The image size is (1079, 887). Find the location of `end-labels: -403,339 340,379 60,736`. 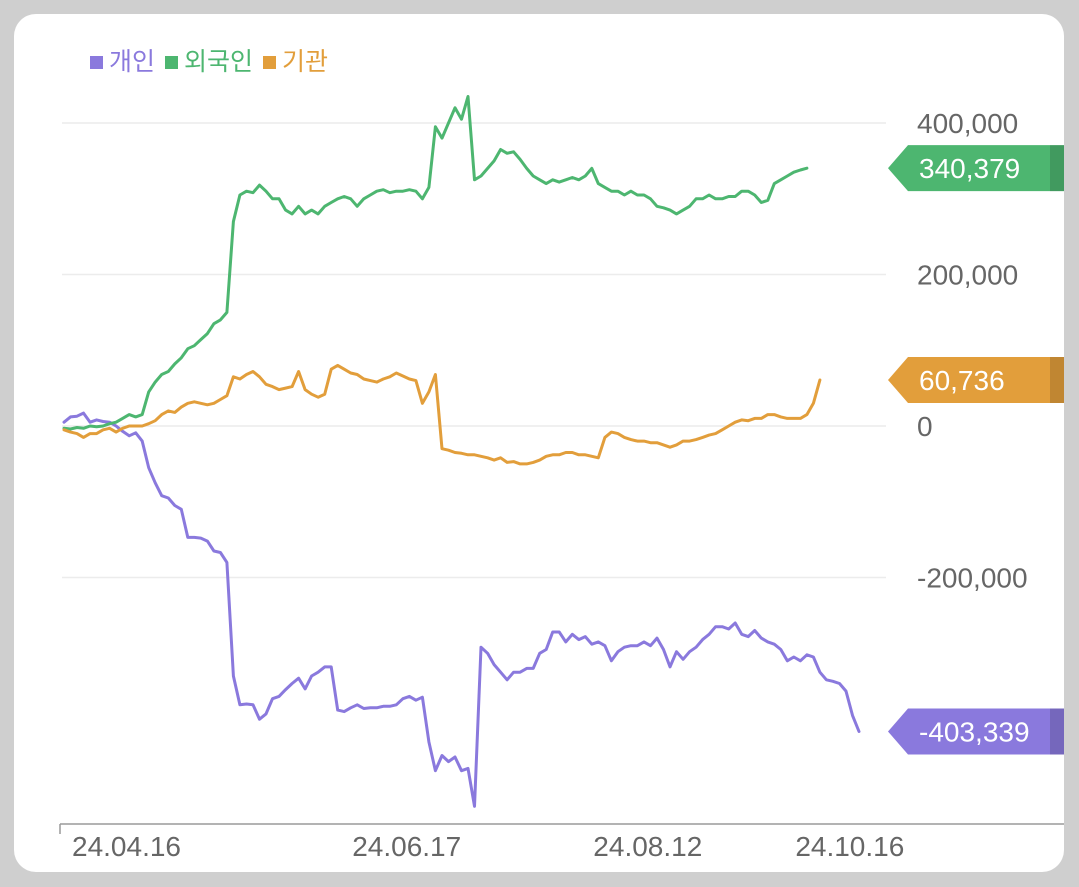

end-labels: -403,339 340,379 60,736 is located at coordinates (976, 450).